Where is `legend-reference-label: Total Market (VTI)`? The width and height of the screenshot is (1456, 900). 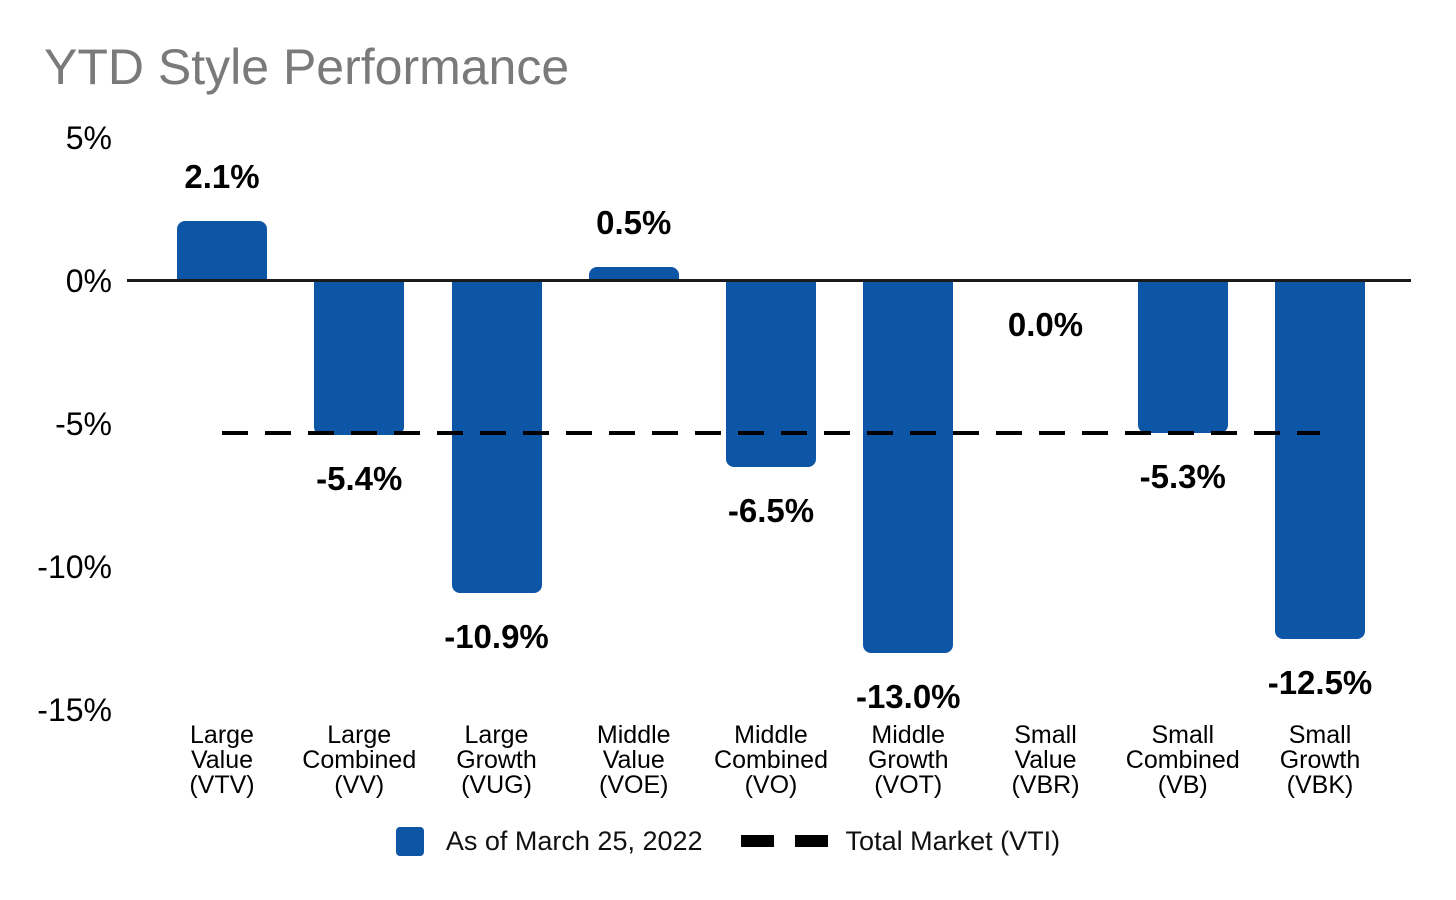
legend-reference-label: Total Market (VTI) is located at coordinates (953, 840).